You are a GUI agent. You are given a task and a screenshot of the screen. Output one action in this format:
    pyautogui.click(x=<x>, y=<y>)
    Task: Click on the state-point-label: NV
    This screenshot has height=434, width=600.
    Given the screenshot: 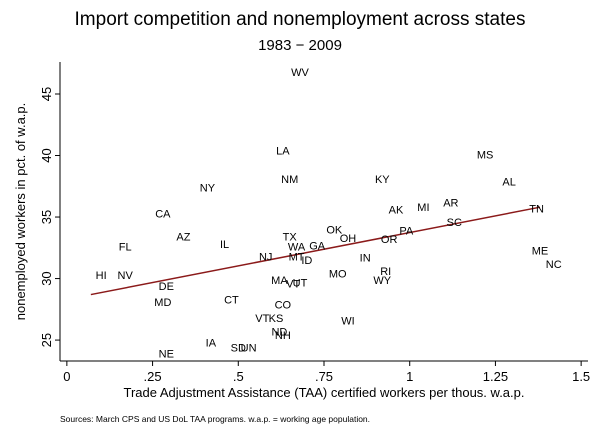 What is the action you would take?
    pyautogui.click(x=126, y=276)
    